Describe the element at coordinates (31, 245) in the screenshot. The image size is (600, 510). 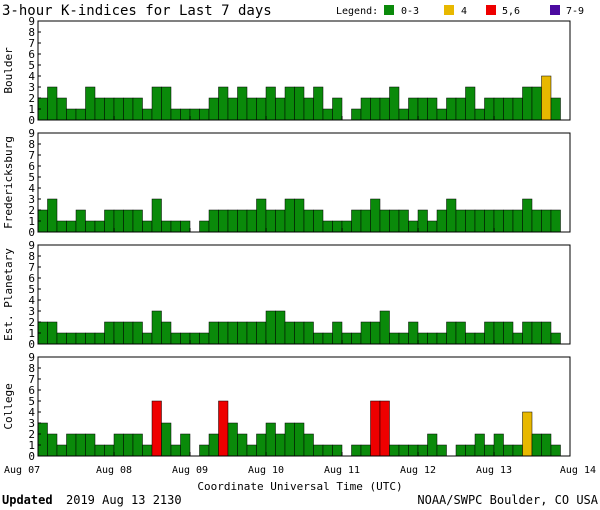
I see `y-tick-label: 9` at that location.